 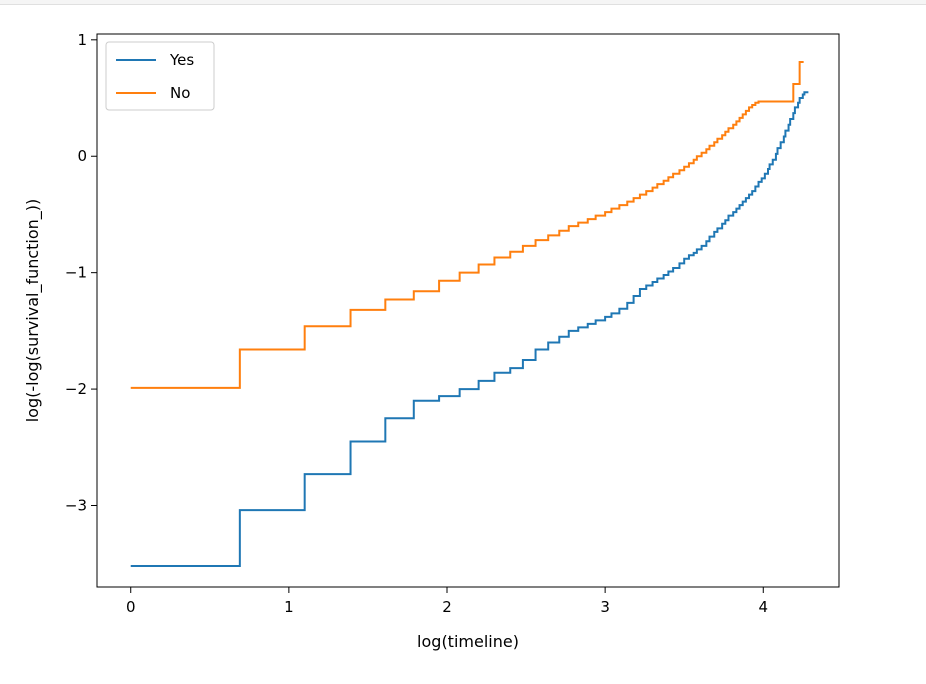 What do you see at coordinates (447, 607) in the screenshot?
I see `x-tick-label: 2` at bounding box center [447, 607].